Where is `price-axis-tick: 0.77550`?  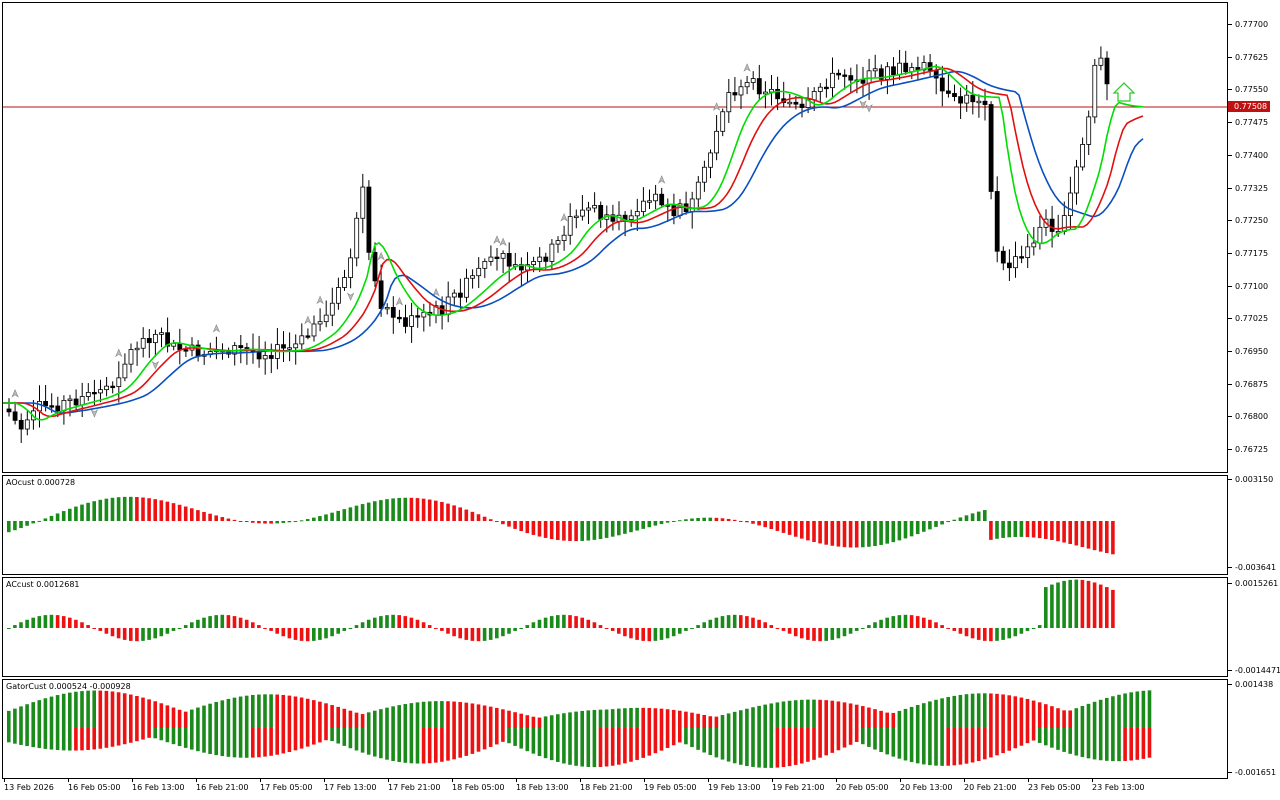
price-axis-tick: 0.77550 is located at coordinates (1248, 90).